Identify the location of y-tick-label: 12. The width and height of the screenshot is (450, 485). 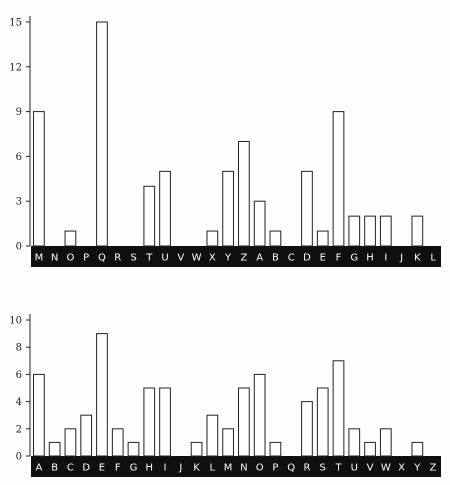
(15, 67).